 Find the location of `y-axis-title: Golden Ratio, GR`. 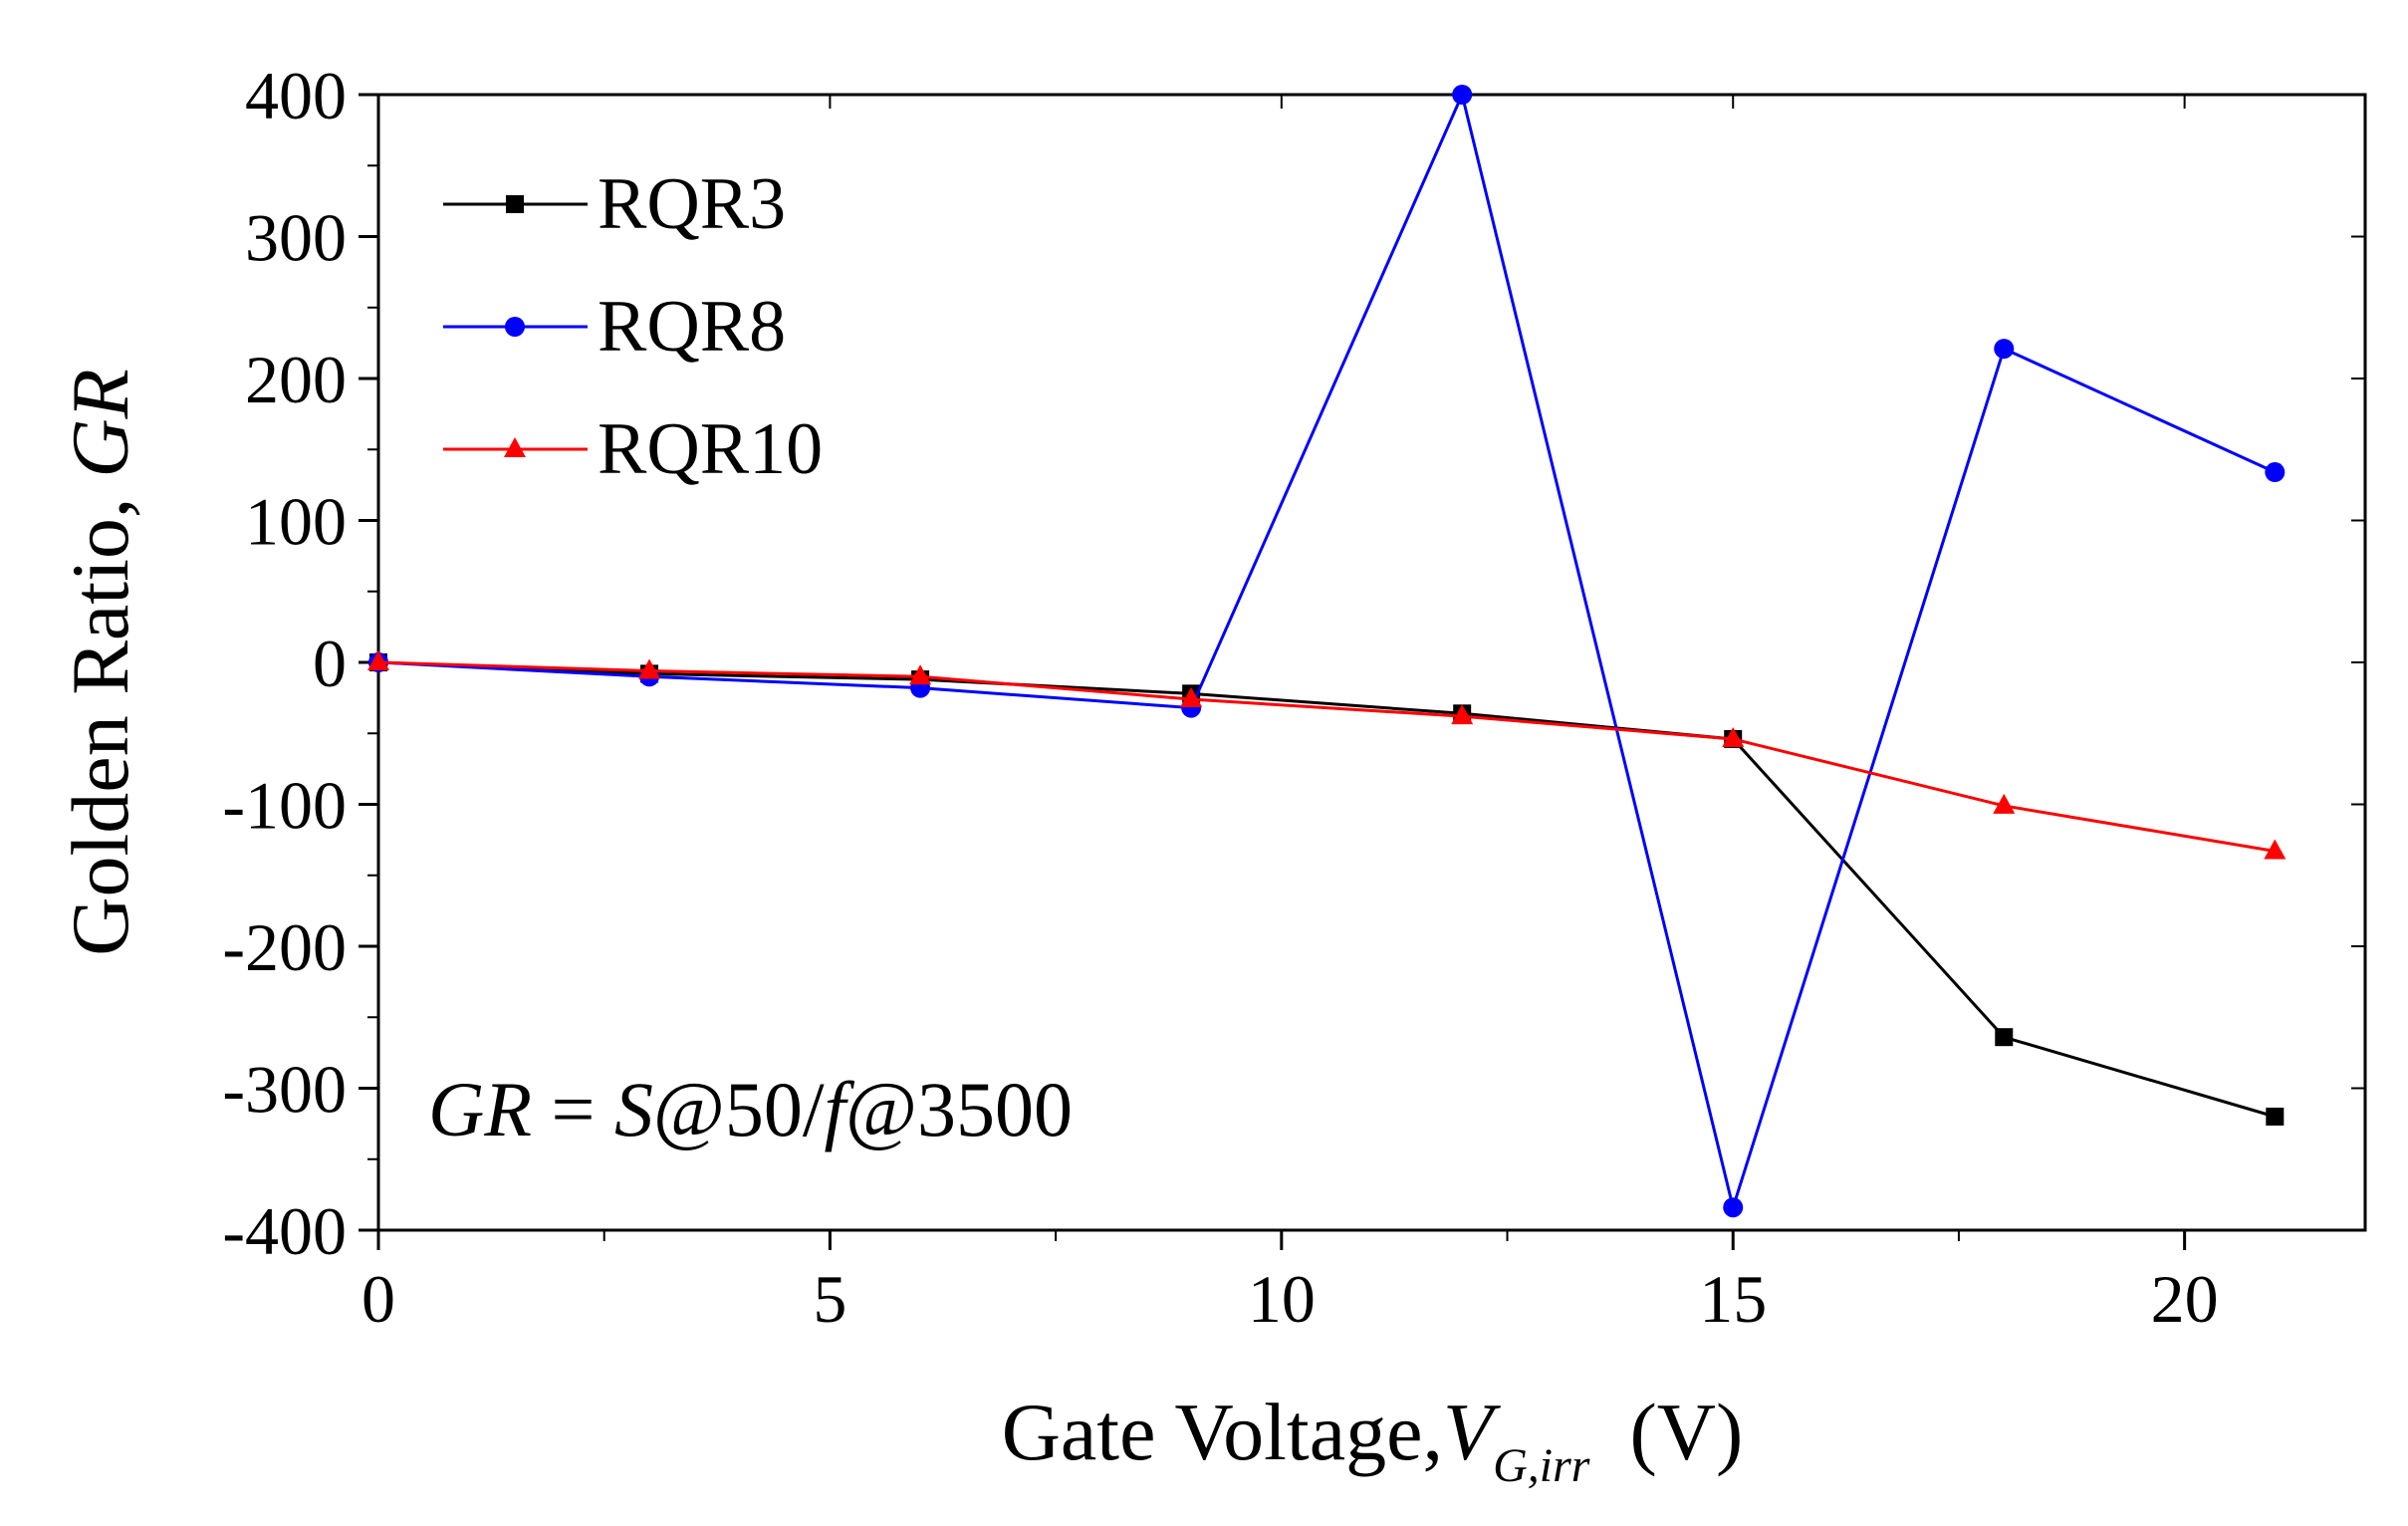

y-axis-title: Golden Ratio, GR is located at coordinates (100, 662).